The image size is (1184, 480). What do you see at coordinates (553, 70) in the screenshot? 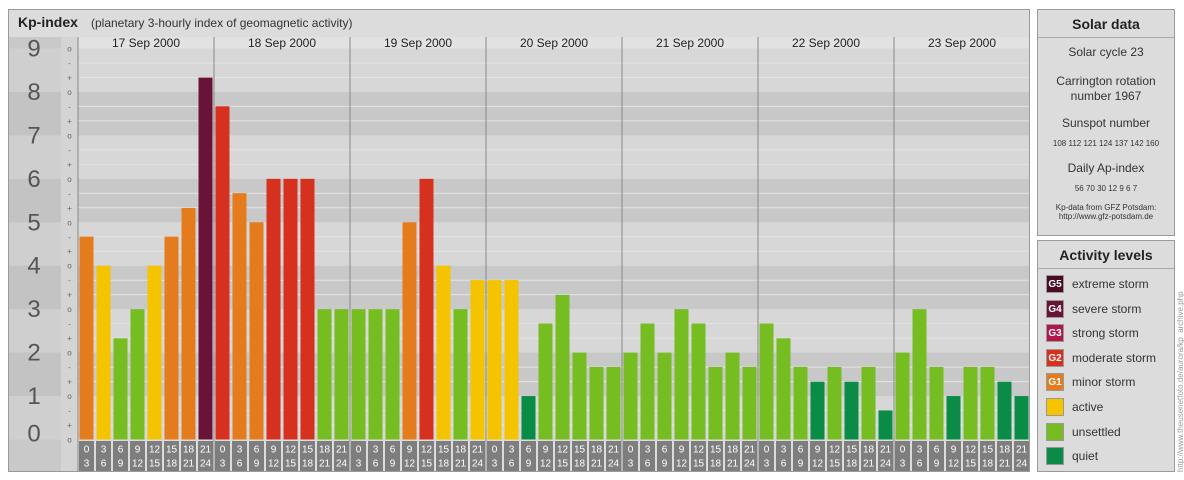
I see `kp-band` at bounding box center [553, 70].